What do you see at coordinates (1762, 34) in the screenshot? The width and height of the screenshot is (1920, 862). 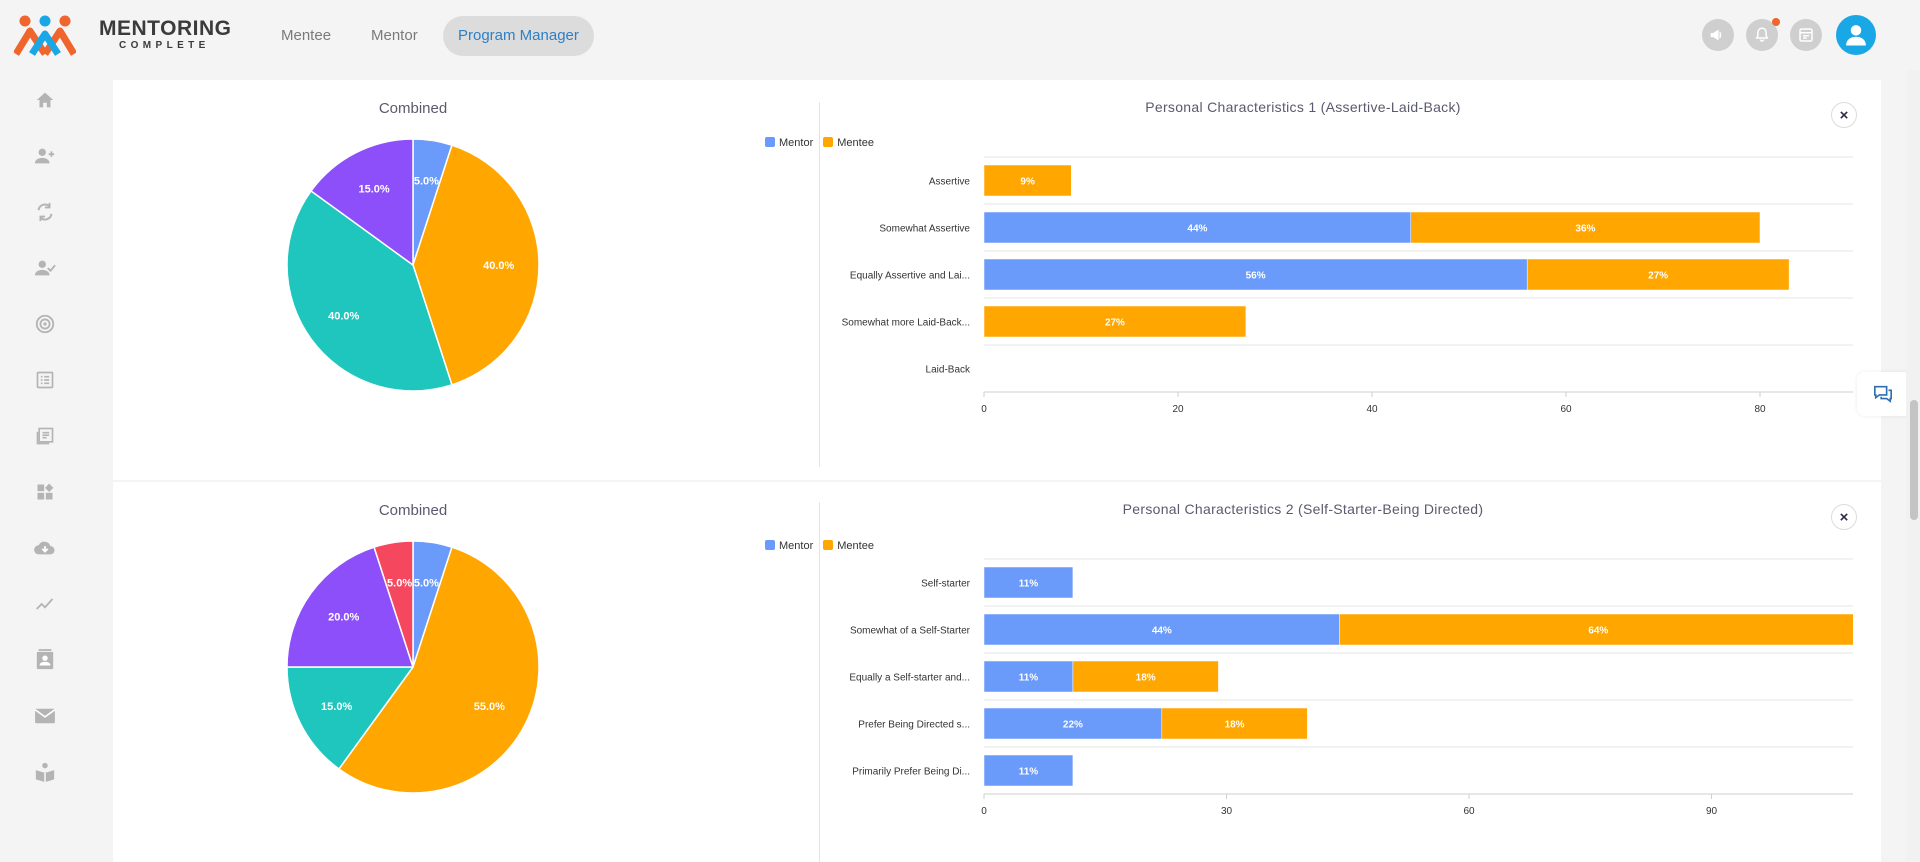 I see `bell-icon` at bounding box center [1762, 34].